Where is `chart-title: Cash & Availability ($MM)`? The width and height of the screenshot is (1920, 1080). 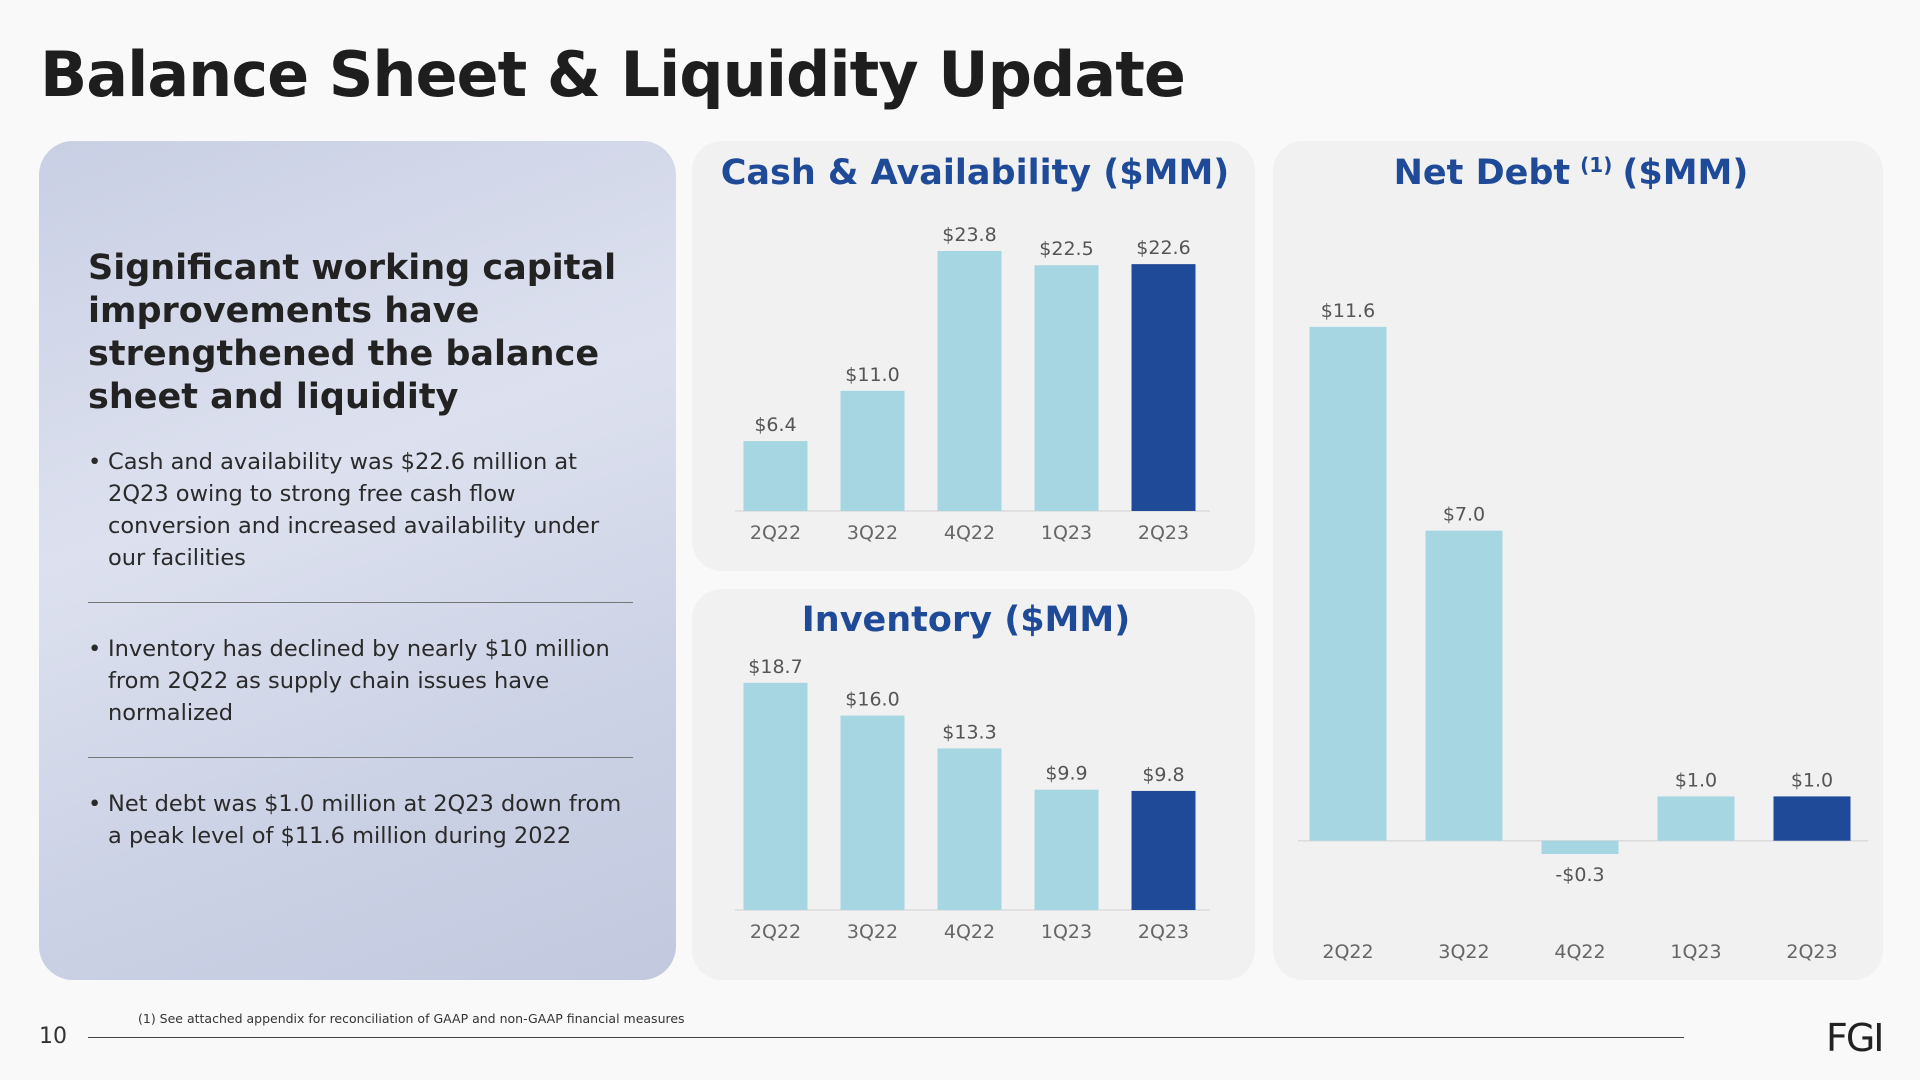 chart-title: Cash & Availability ($MM) is located at coordinates (975, 173).